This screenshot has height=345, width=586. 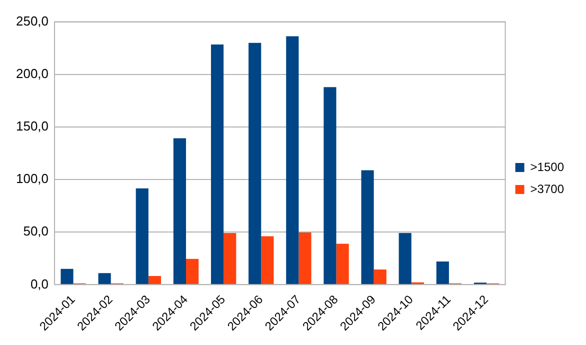 I want to click on y-tick-label: 250,0, so click(x=32, y=20).